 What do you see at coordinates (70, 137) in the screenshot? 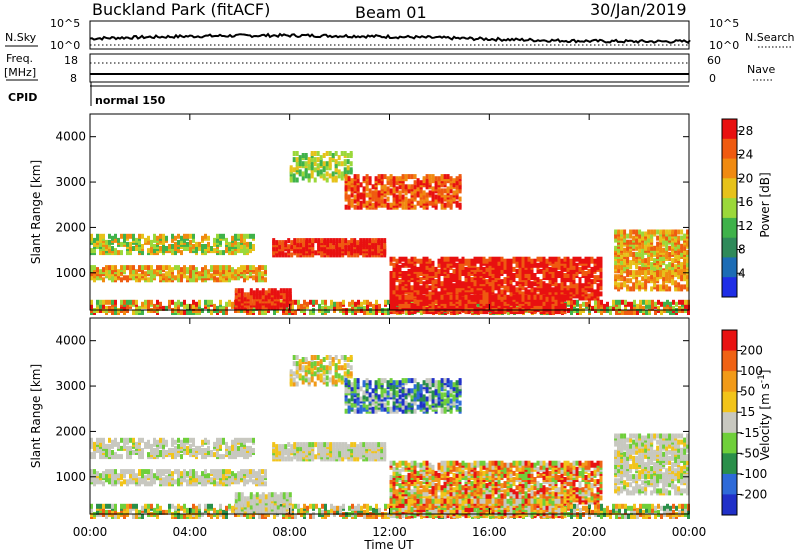
I see `y-tick-label: 4000` at bounding box center [70, 137].